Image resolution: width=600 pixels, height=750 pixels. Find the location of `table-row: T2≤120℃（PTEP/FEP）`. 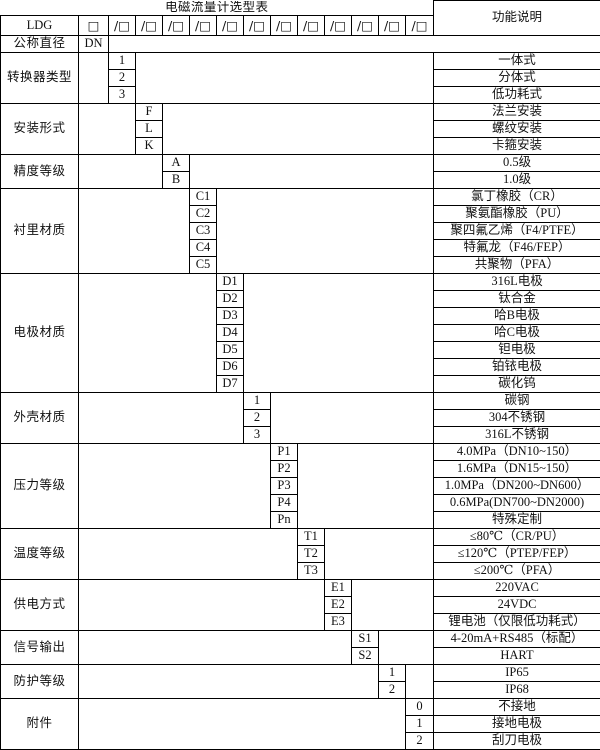

table-row: T2≤120℃（PTEP/FEP） is located at coordinates (300, 554).